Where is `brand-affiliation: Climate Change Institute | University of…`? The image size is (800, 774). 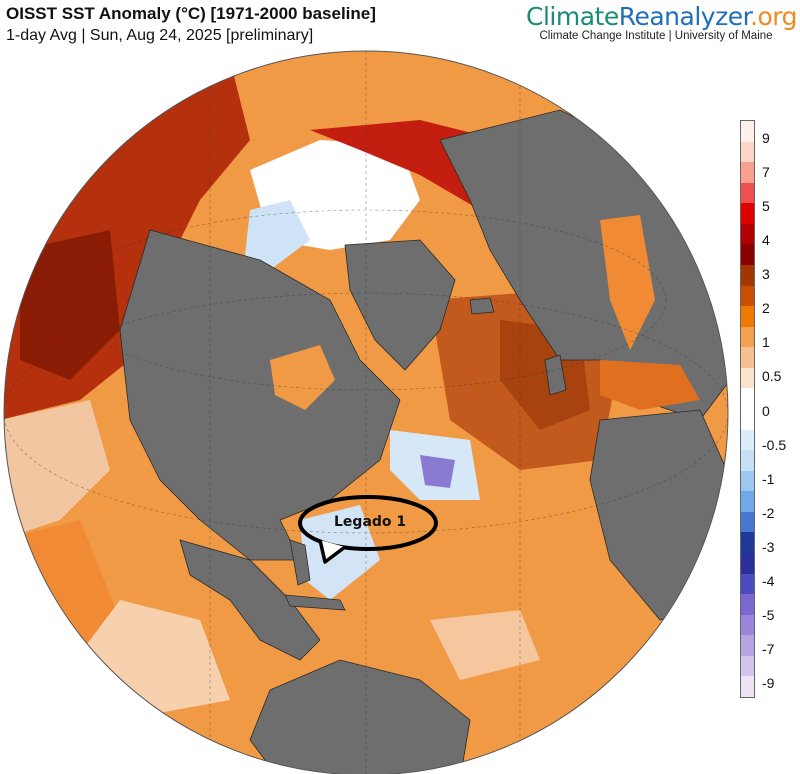 brand-affiliation: Climate Change Institute | University of… is located at coordinates (656, 36).